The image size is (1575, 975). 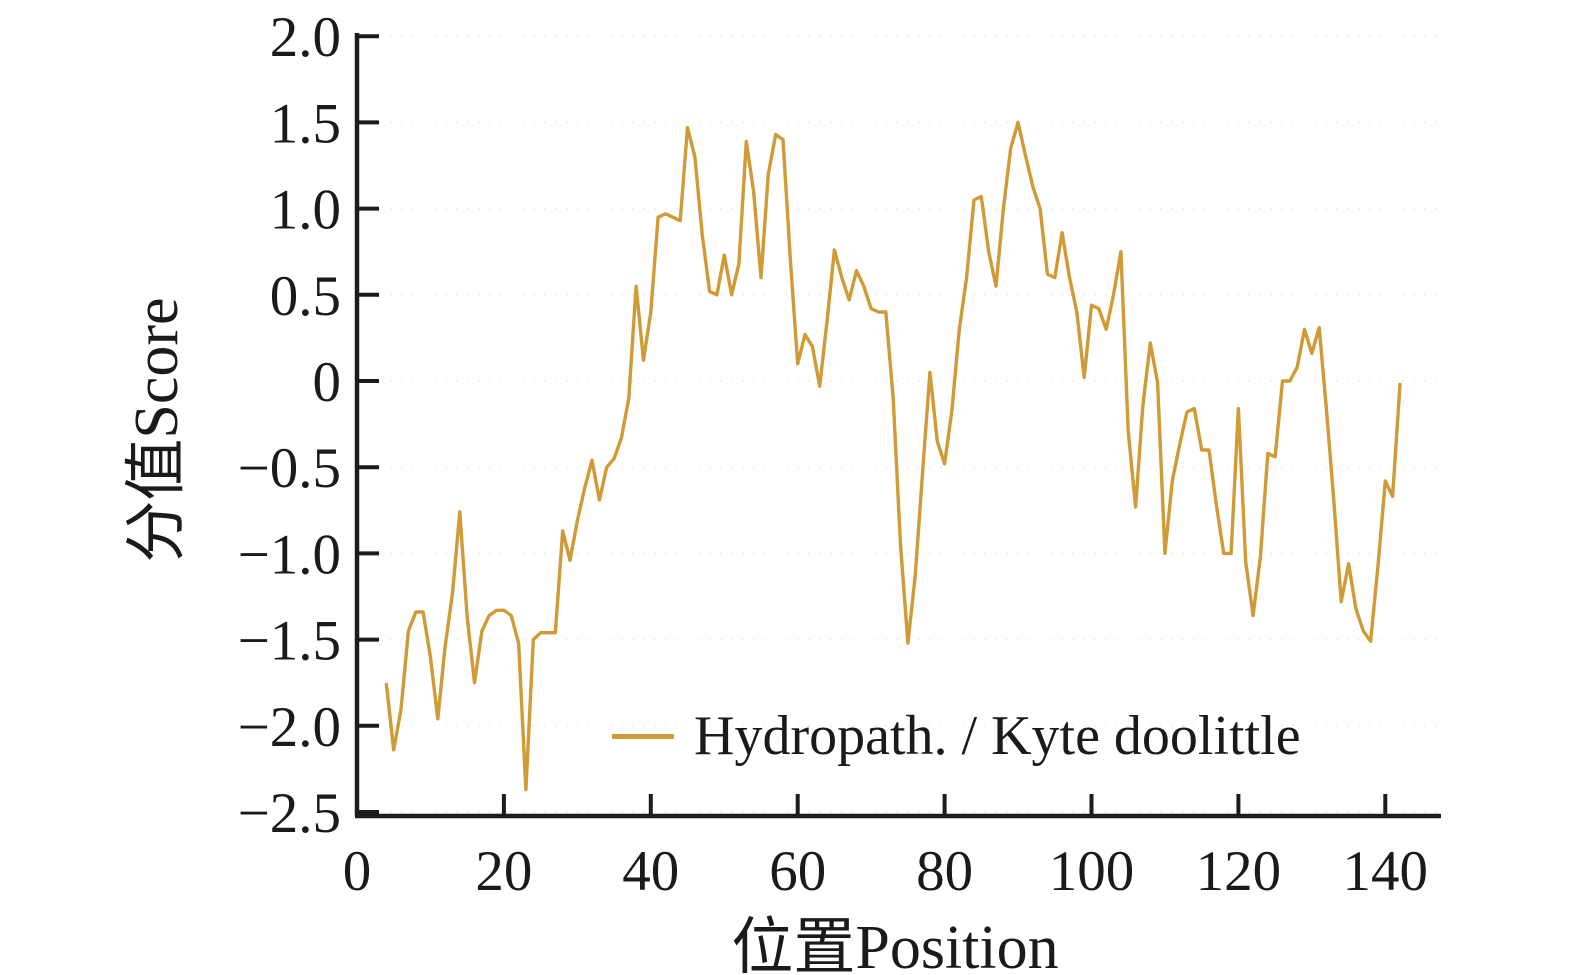 I want to click on x-tick-label: 20, so click(x=503, y=871).